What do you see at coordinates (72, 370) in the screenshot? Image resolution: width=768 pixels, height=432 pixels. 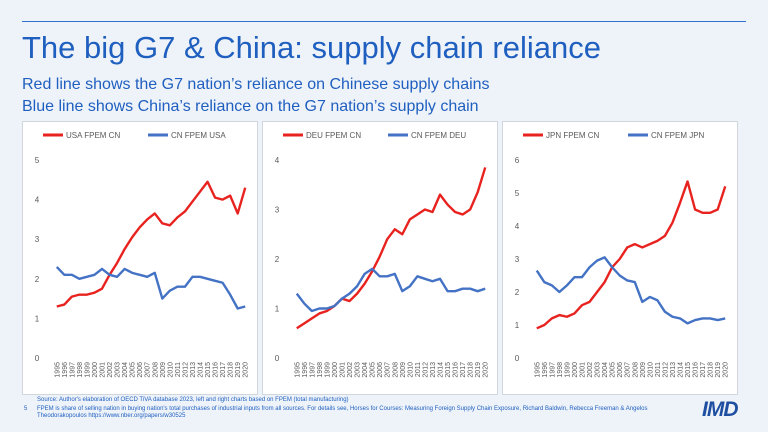 I see `x-tick-label: 1997` at bounding box center [72, 370].